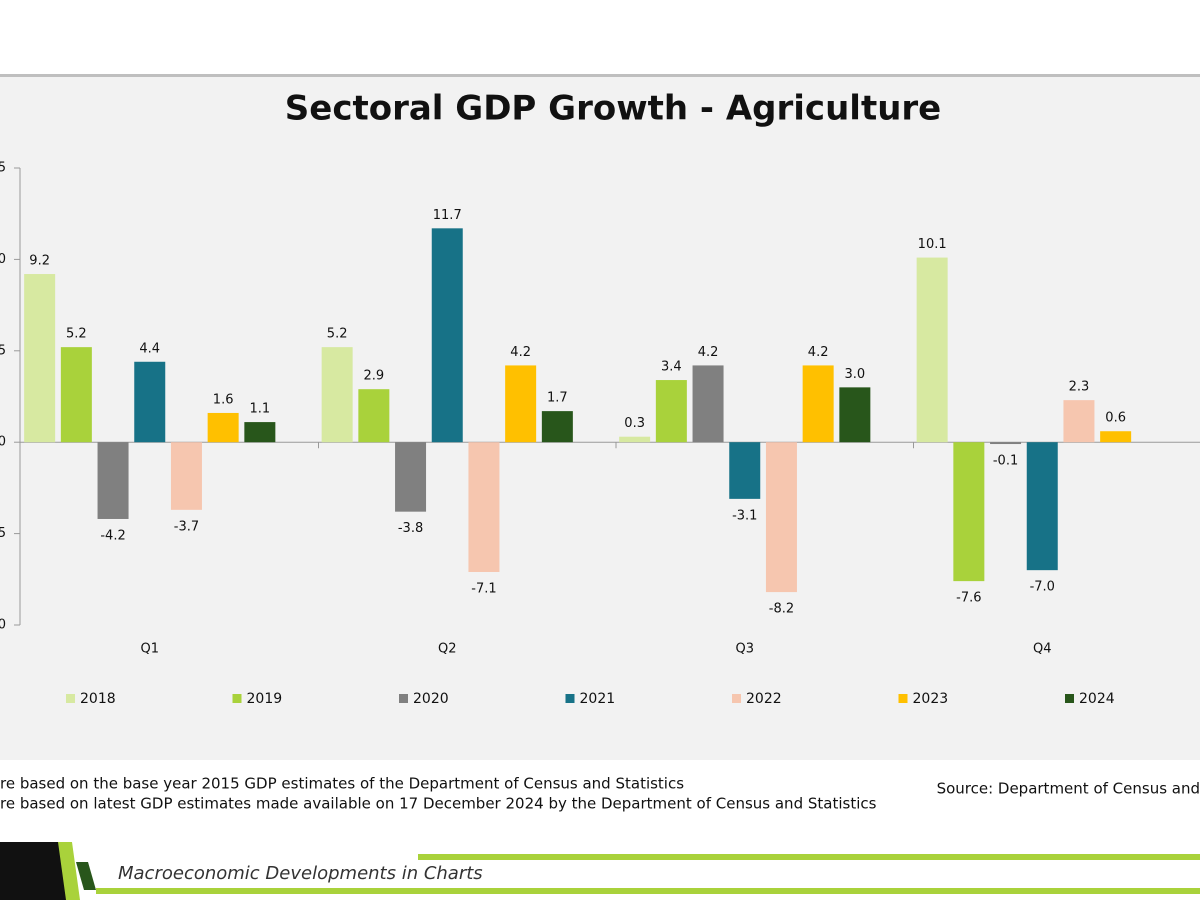 The height and width of the screenshot is (900, 1200). Describe the element at coordinates (149, 649) in the screenshot. I see `x-tick-label: Q1` at that location.